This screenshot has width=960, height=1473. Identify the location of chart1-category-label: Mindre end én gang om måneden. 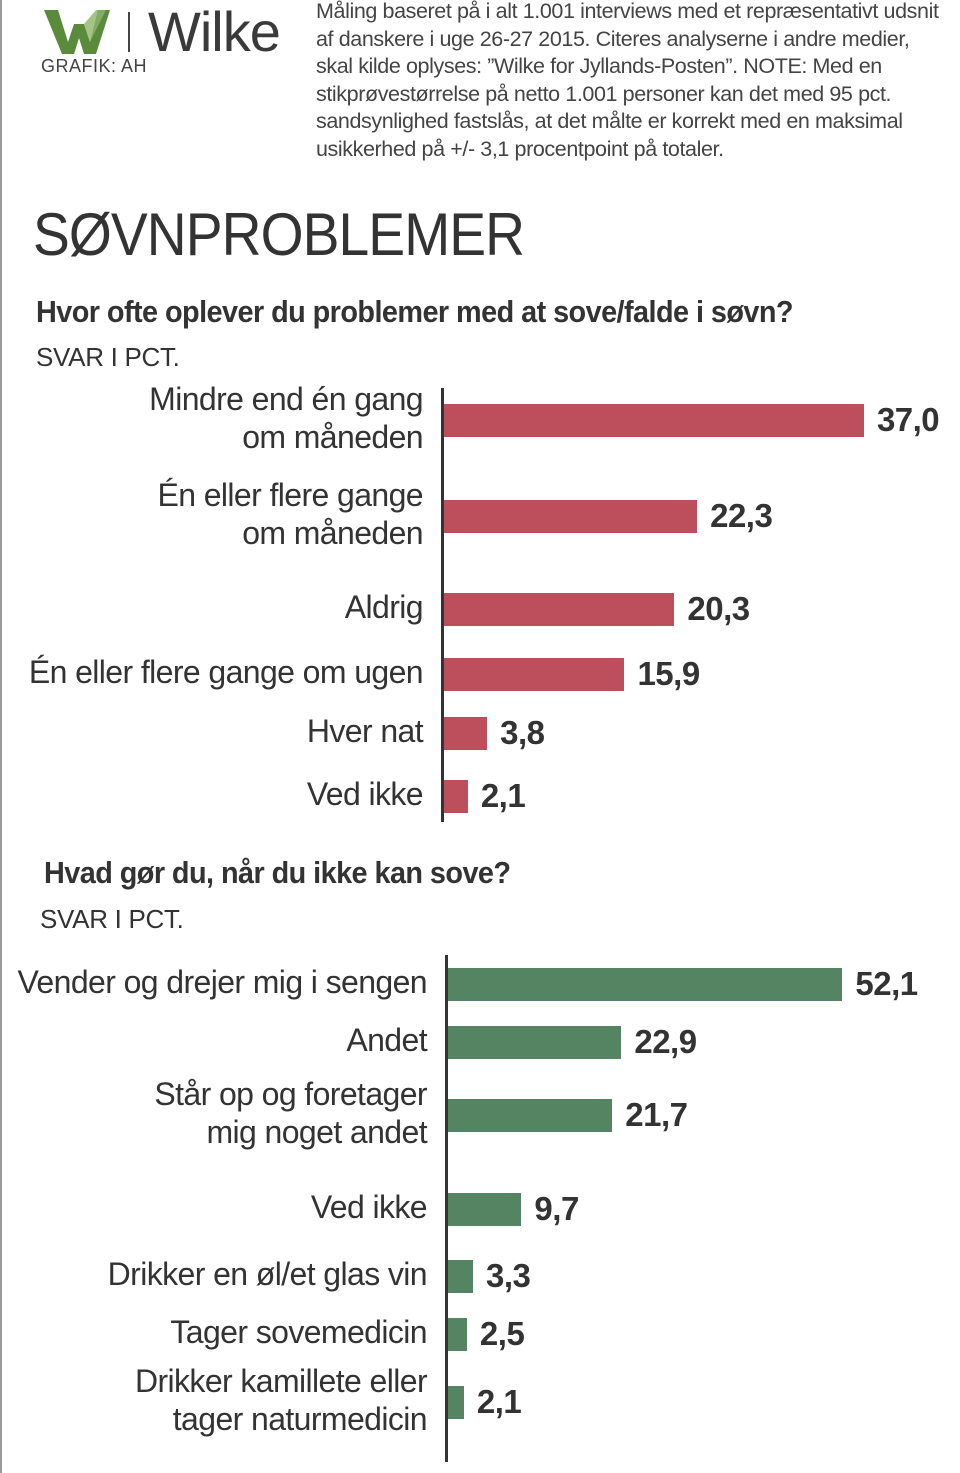
(286, 418).